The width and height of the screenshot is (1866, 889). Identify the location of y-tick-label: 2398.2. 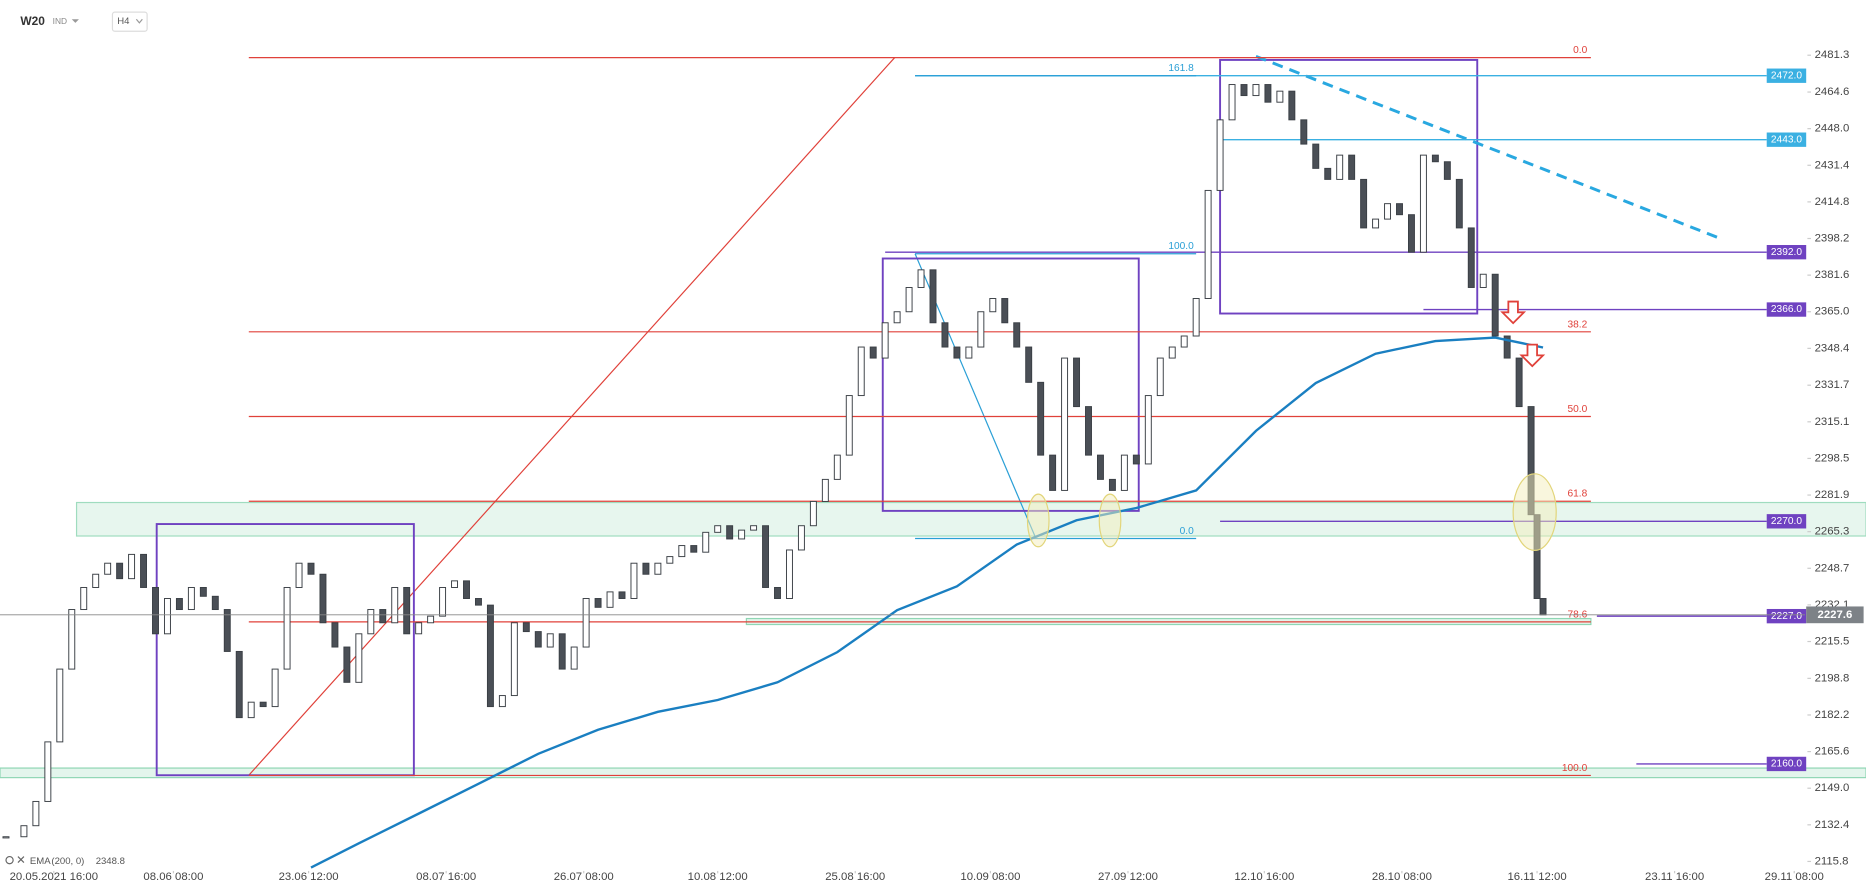
(1832, 239).